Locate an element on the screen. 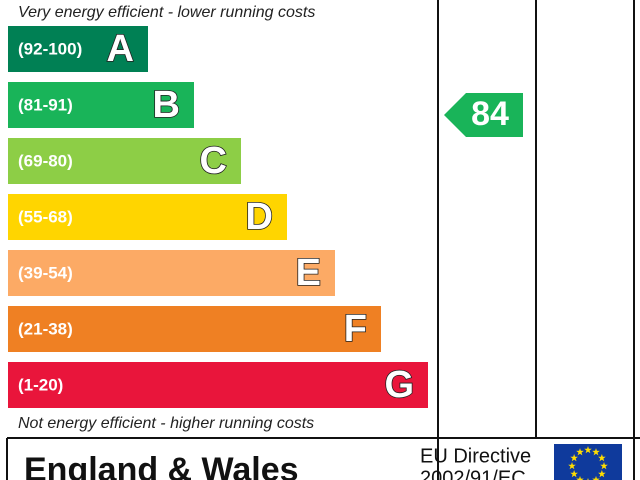 This screenshot has width=640, height=480. directive: EU Directive is located at coordinates (475, 456).